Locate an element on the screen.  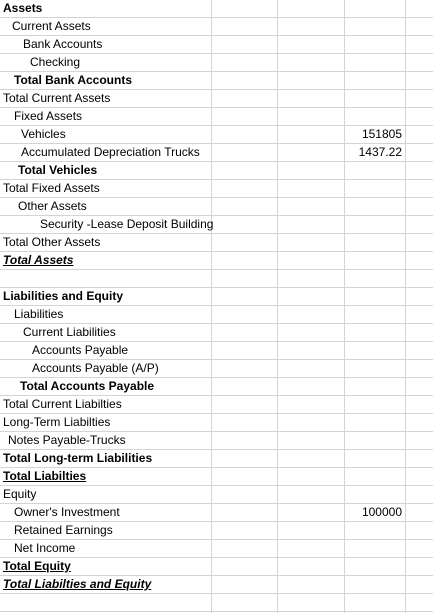
cell-label: Total Long-term Liabilities is located at coordinates (78, 458).